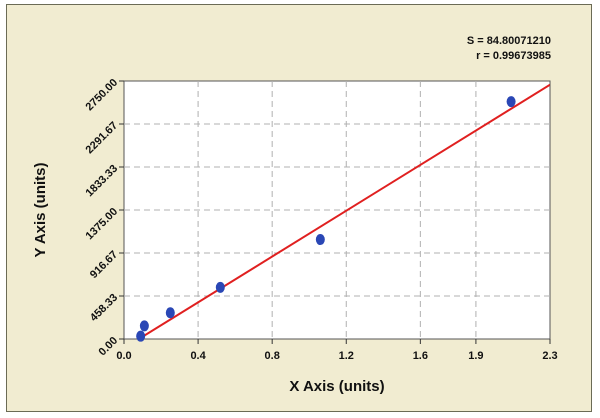 This screenshot has width=600, height=418. What do you see at coordinates (102, 95) in the screenshot?
I see `y-tick-label: 2750.00` at bounding box center [102, 95].